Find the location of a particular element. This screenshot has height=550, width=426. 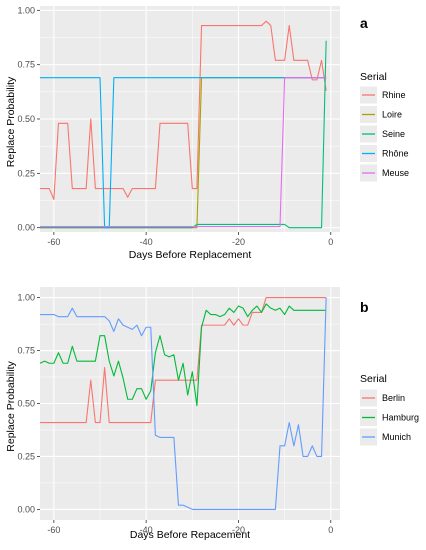

panel-letter: b is located at coordinates (364, 307).